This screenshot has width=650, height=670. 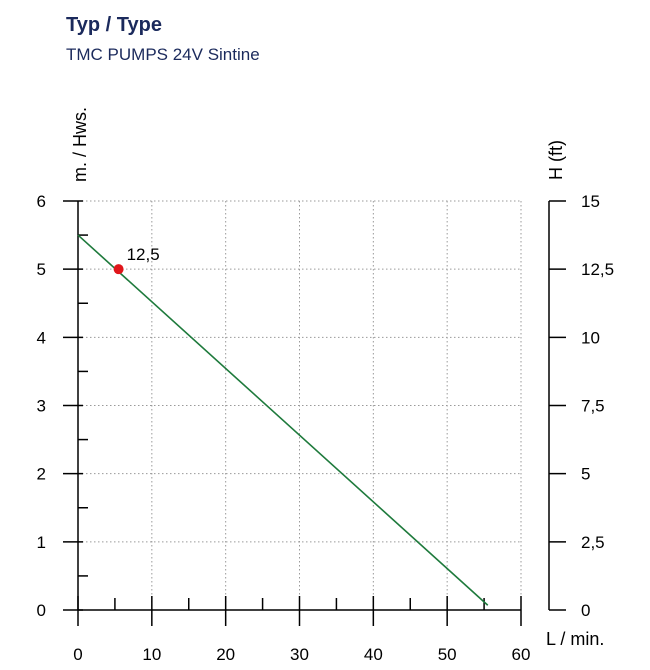 What do you see at coordinates (299, 654) in the screenshot?
I see `x-tick-label: 30` at bounding box center [299, 654].